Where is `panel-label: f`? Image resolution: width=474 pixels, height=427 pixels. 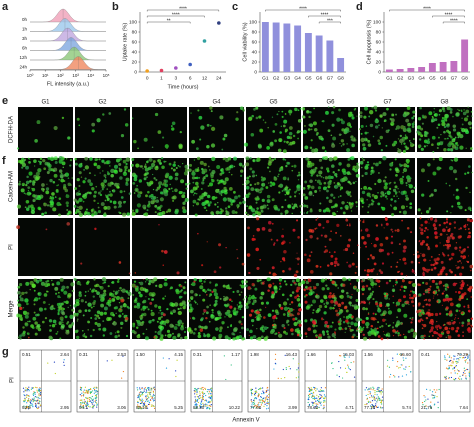
panel-label: f is located at coordinates (4, 161).